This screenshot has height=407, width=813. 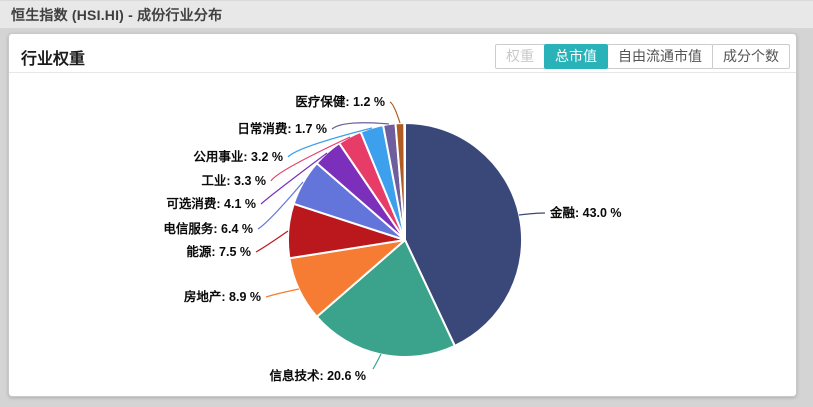 I want to click on pie-label-line-information-technology, so click(x=377, y=361).